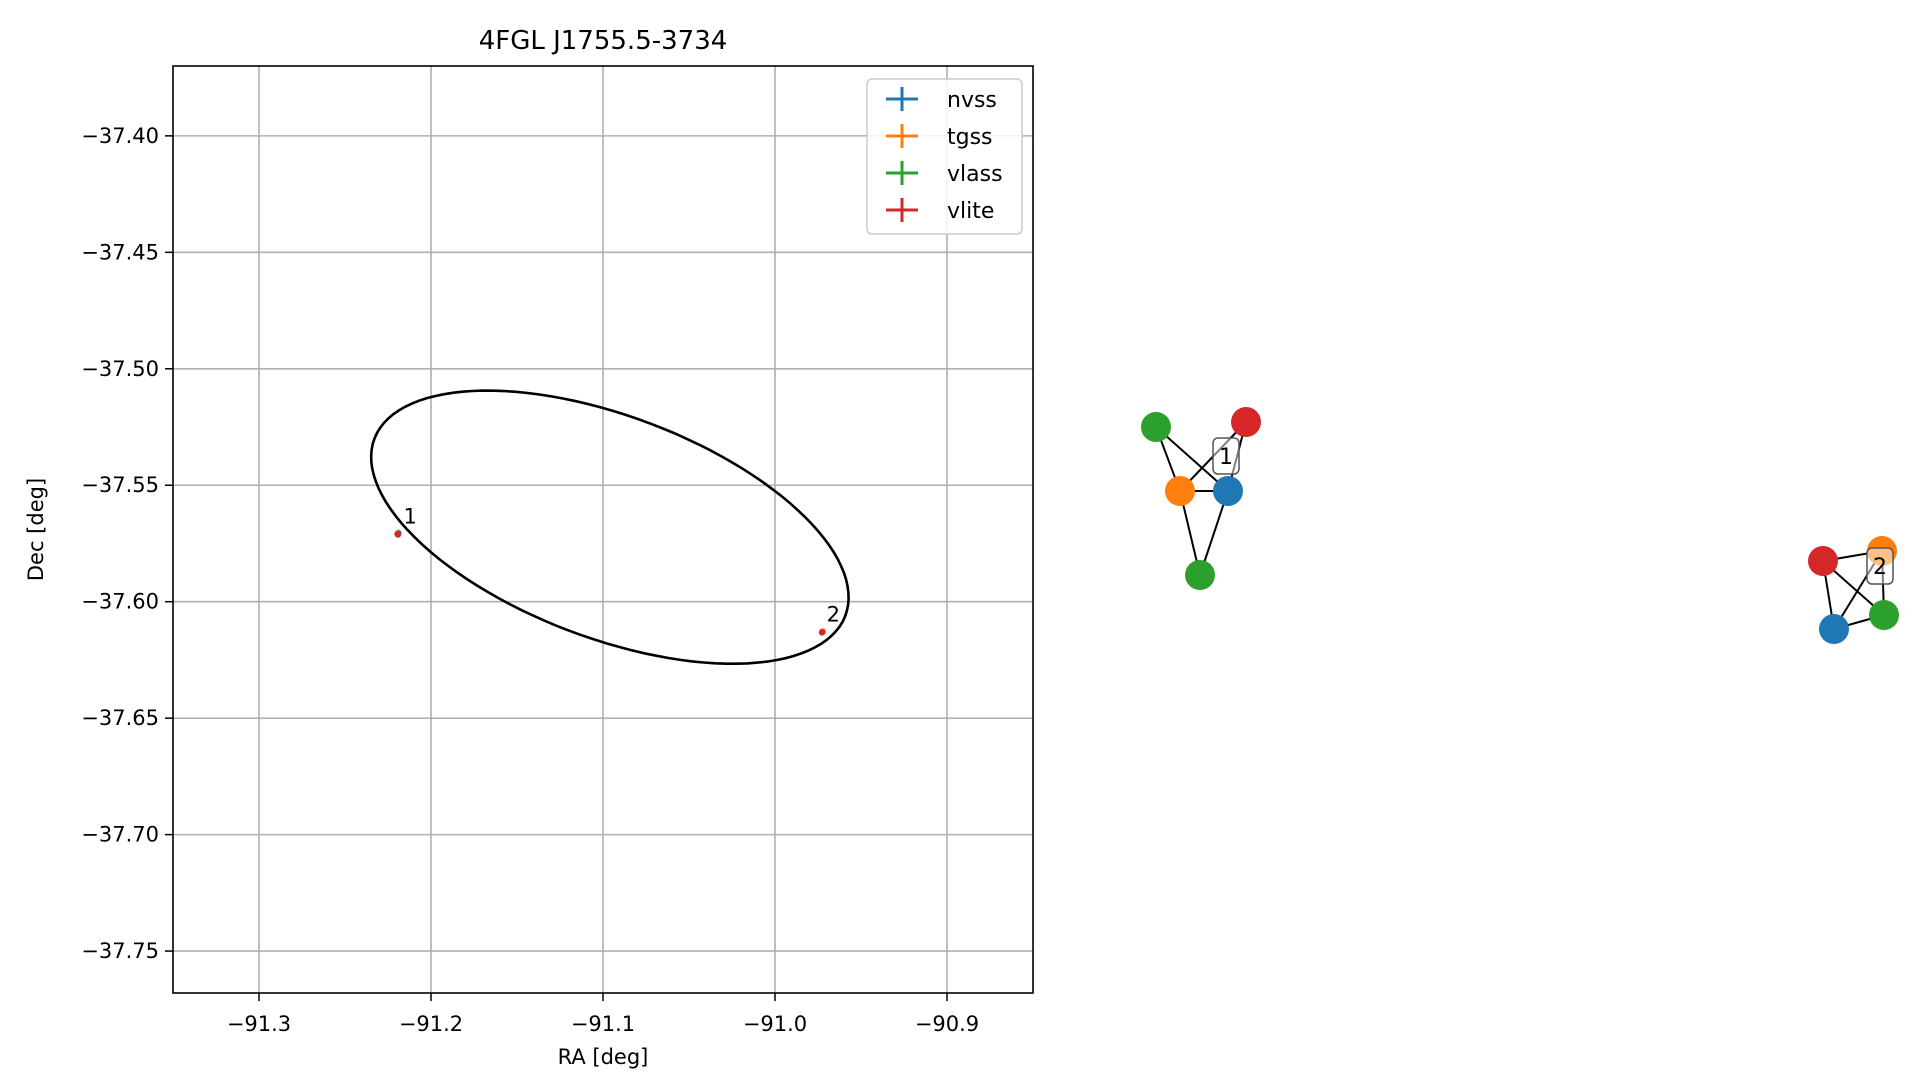  What do you see at coordinates (120, 602) in the screenshot?
I see `y-tick-label: −37.60` at bounding box center [120, 602].